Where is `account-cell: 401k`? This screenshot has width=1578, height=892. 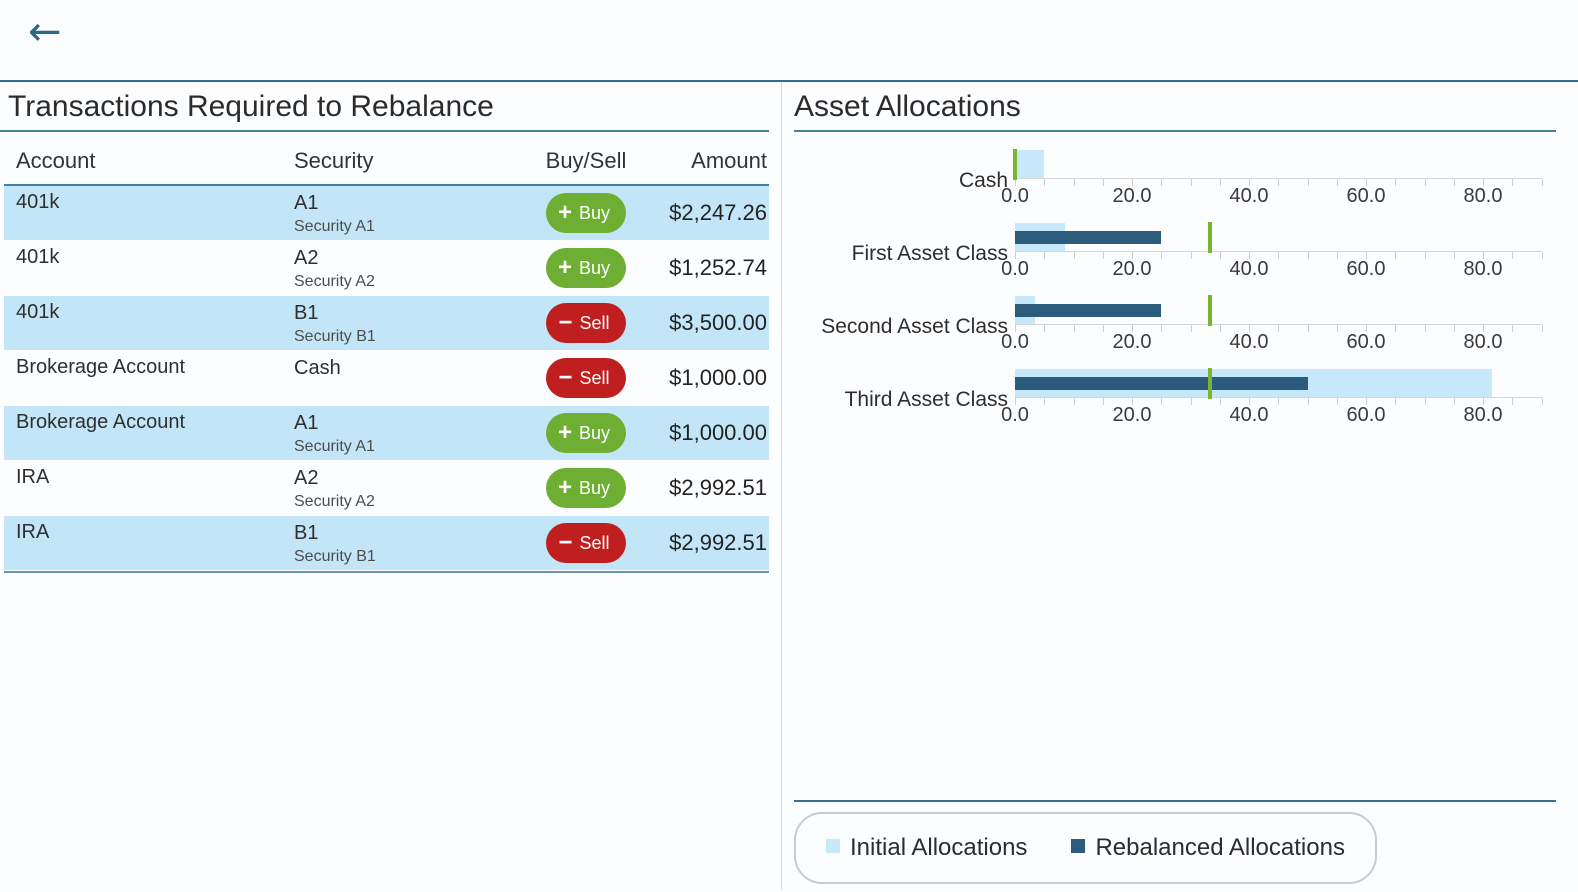
account-cell: 401k is located at coordinates (38, 257).